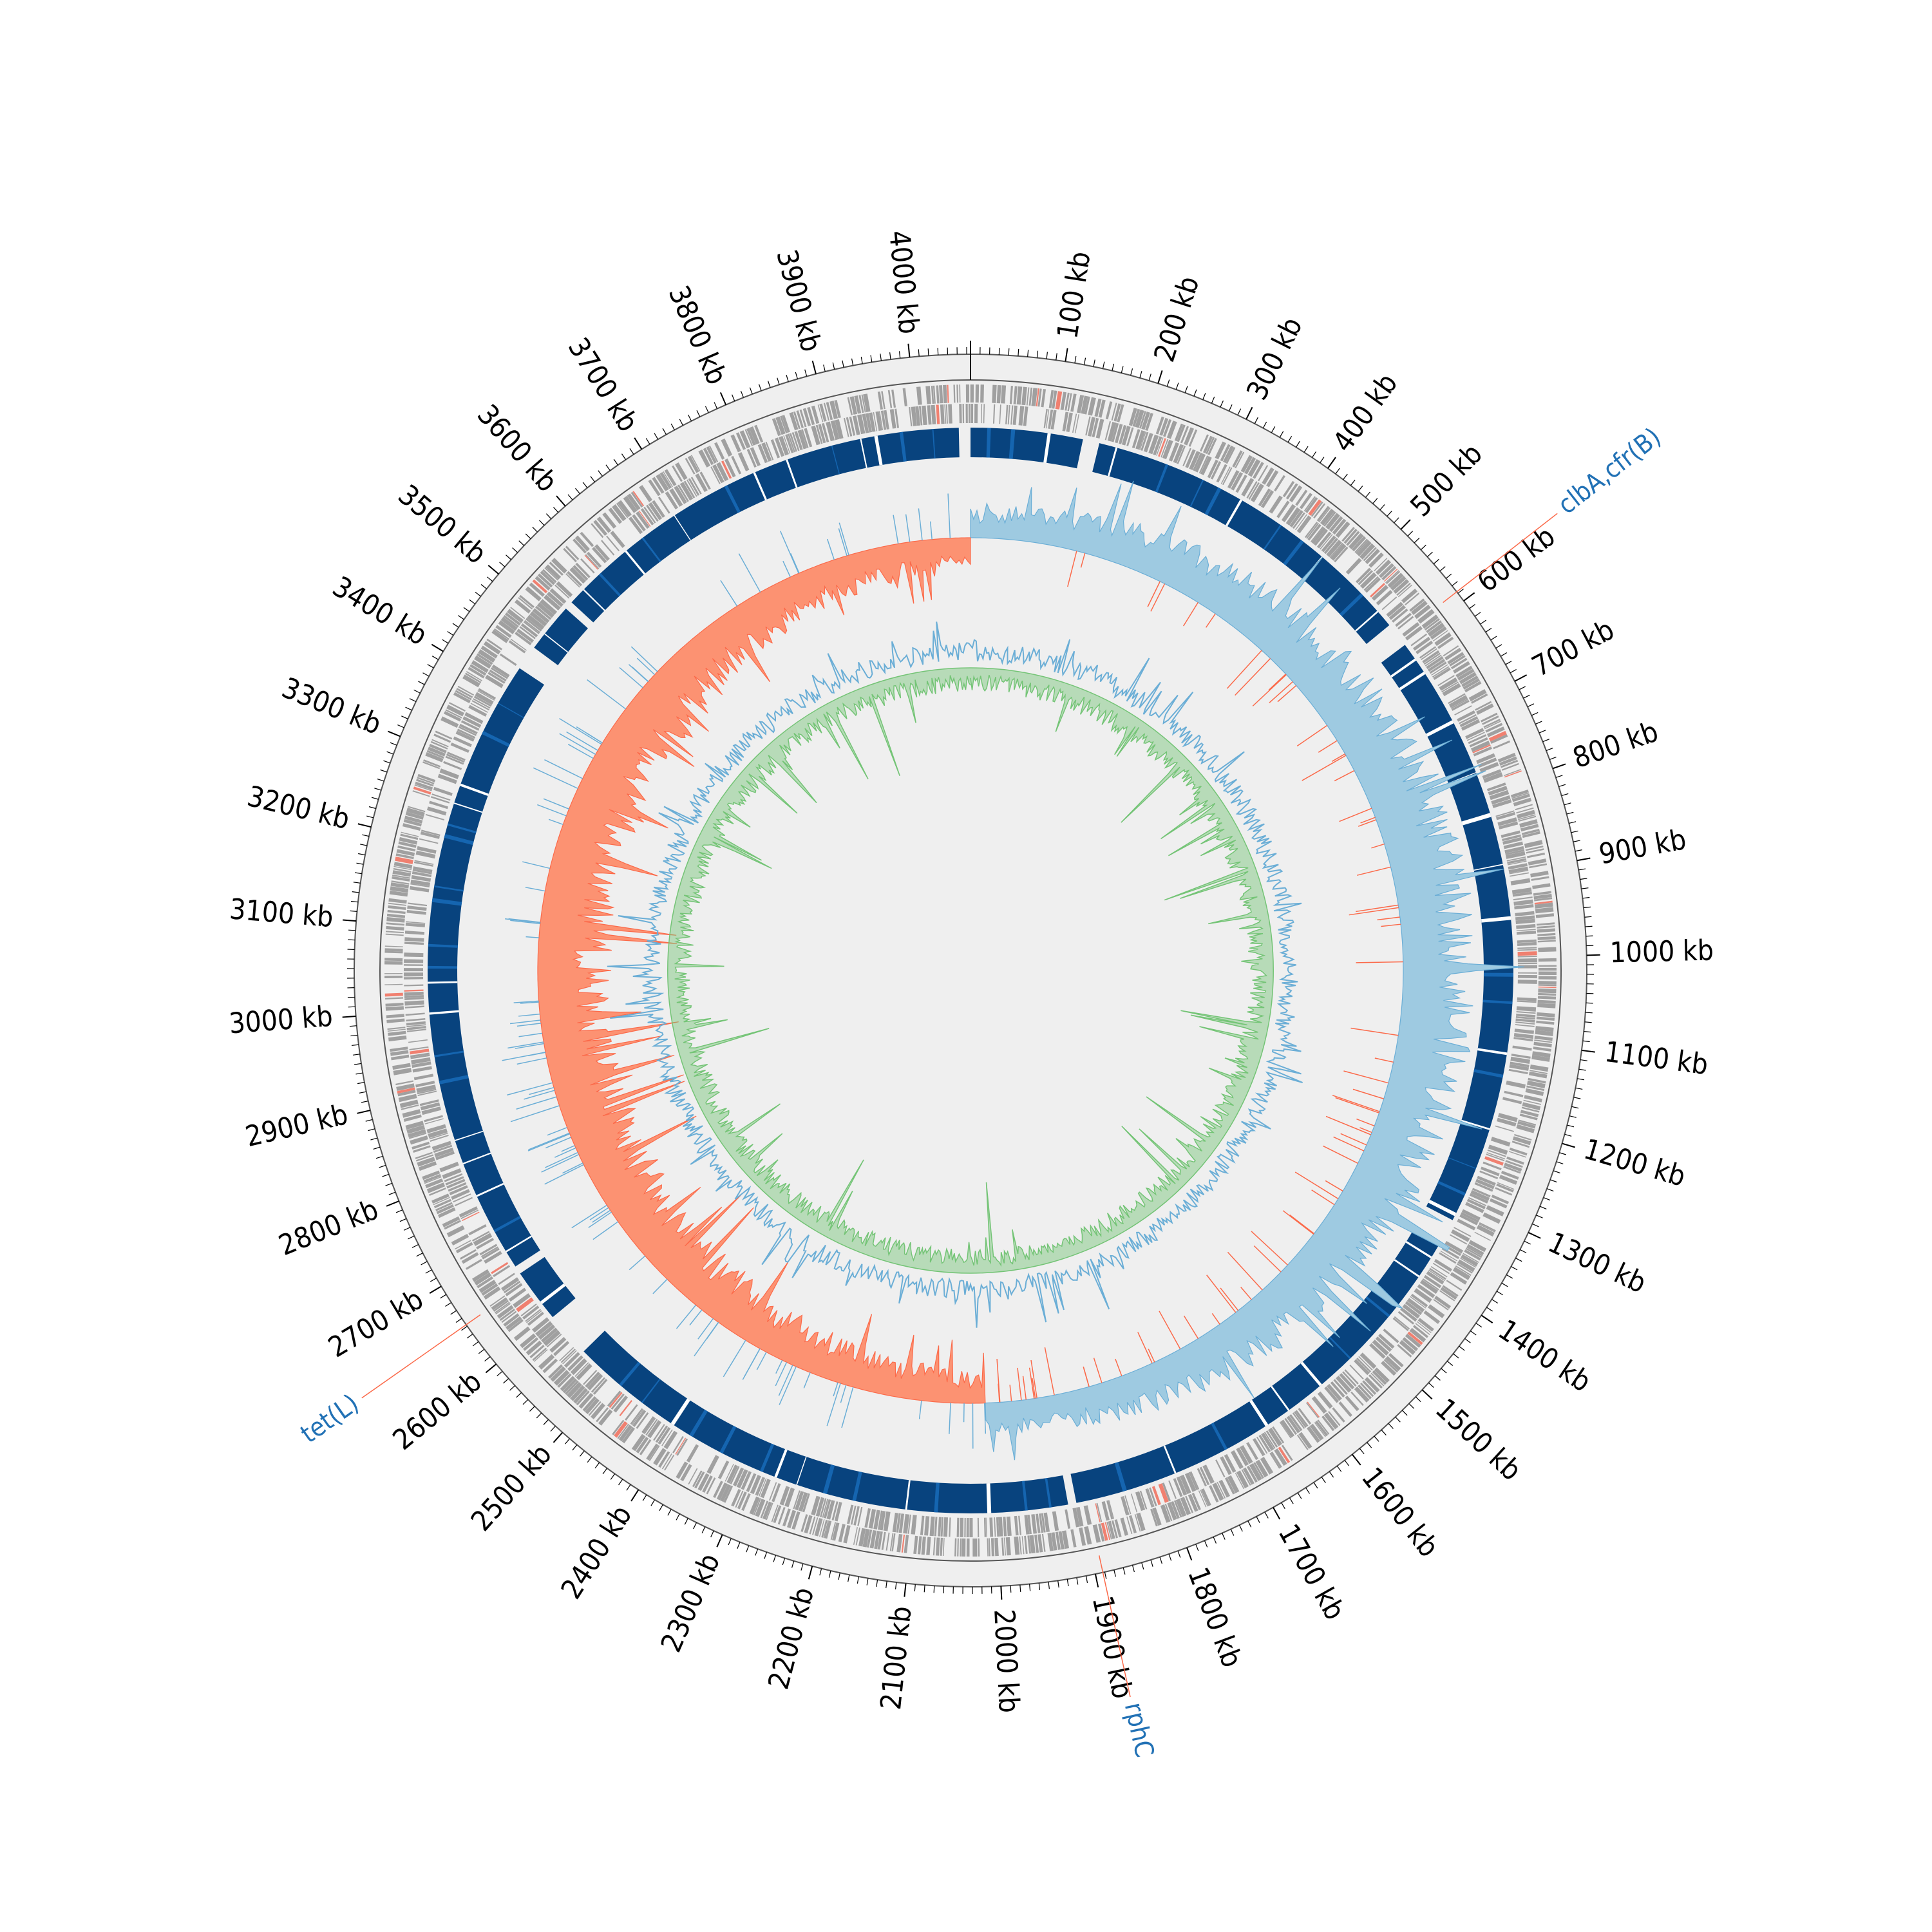 This screenshot has width=1932, height=1932. What do you see at coordinates (897, 1659) in the screenshot?
I see `tick-label: 2100 kb` at bounding box center [897, 1659].